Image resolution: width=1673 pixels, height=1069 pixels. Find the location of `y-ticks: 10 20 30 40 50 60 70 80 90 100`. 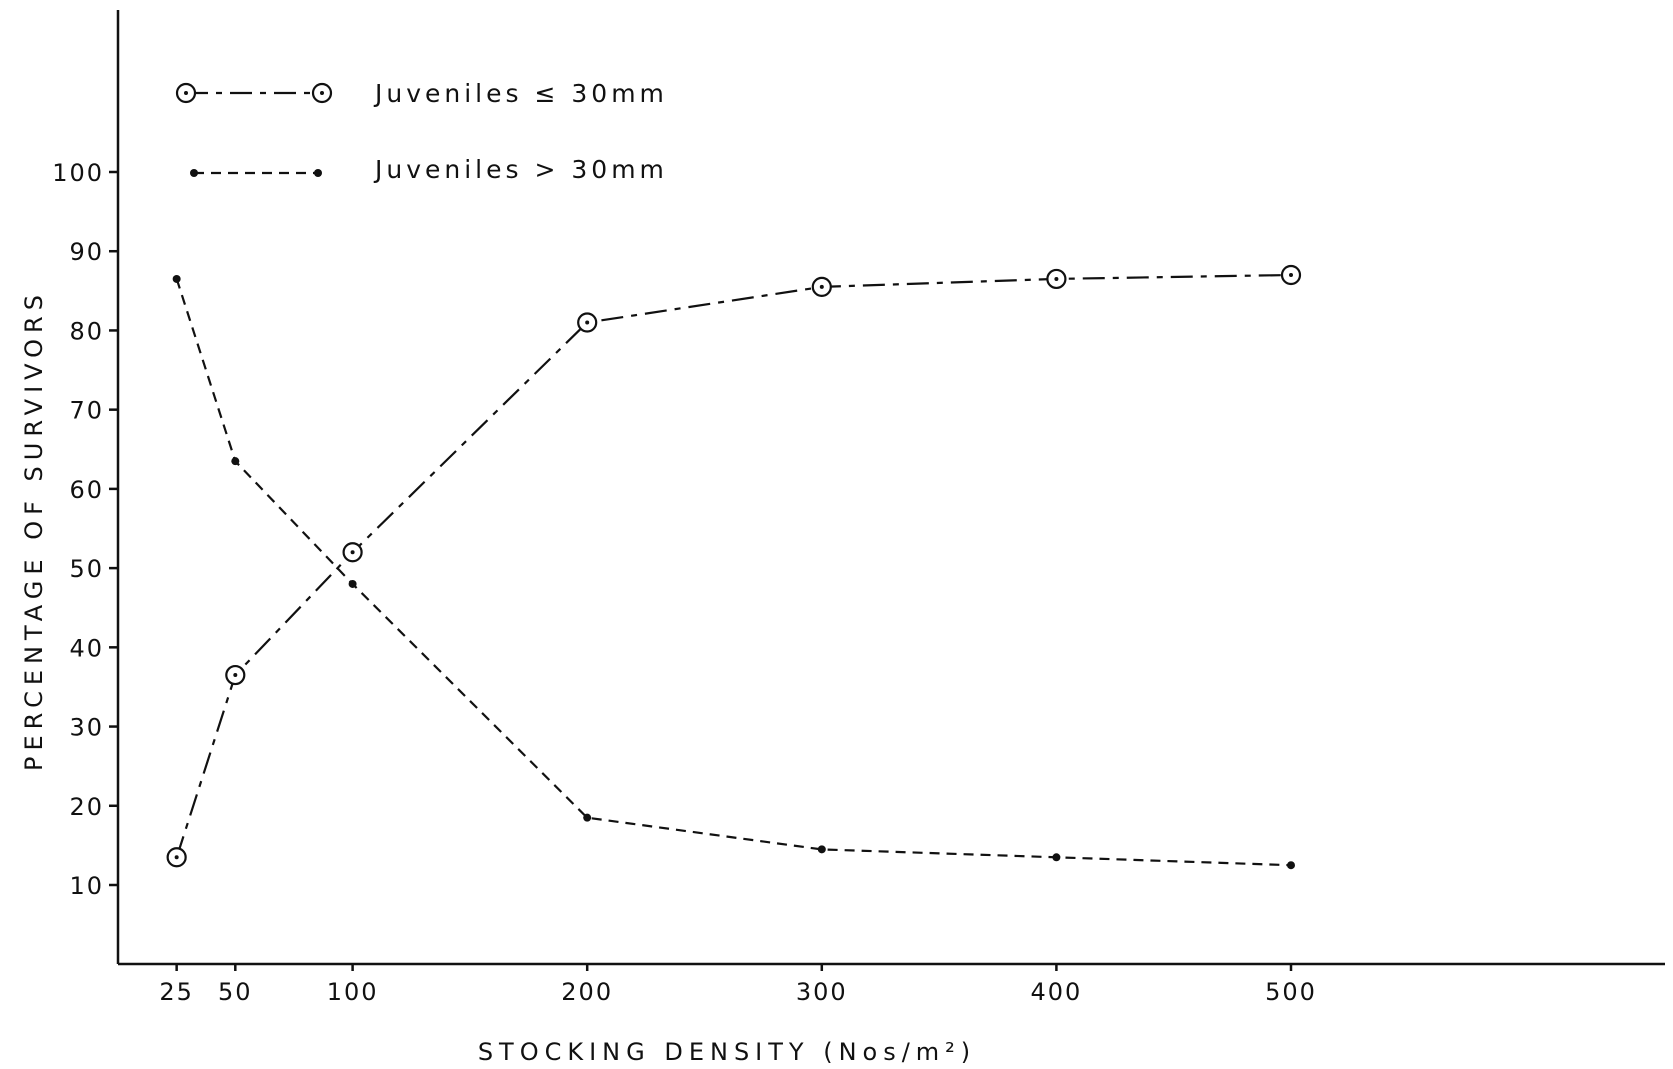

y-ticks: 10 20 30 40 50 60 70 80 90 100 is located at coordinates (85, 529).